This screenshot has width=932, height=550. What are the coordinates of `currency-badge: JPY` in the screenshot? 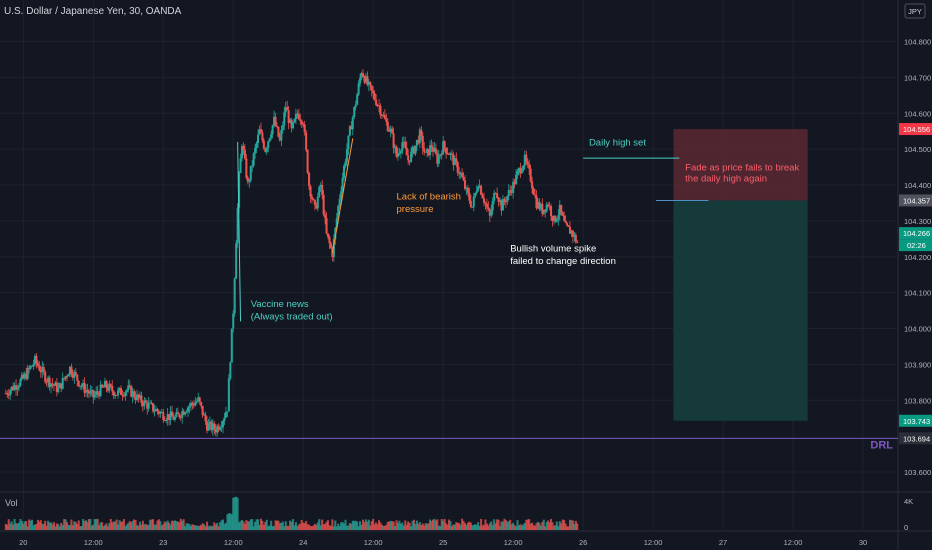 It's located at (915, 11).